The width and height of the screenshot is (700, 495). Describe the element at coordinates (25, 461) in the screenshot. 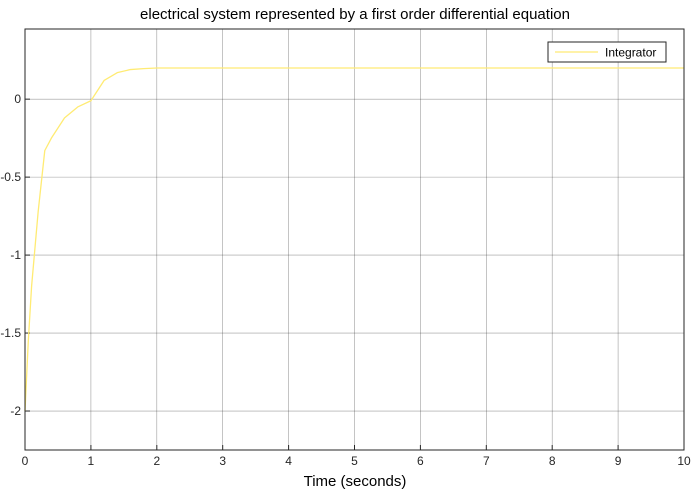

I see `x-tick-label: 0` at that location.